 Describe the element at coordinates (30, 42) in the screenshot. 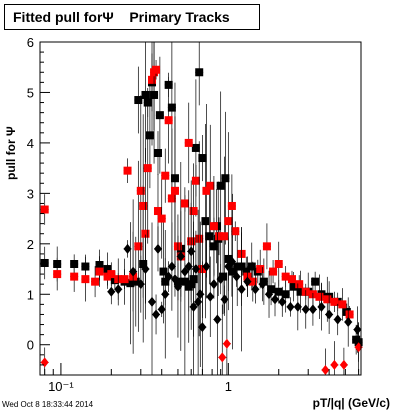

I see `y-tick-label: 6` at that location.